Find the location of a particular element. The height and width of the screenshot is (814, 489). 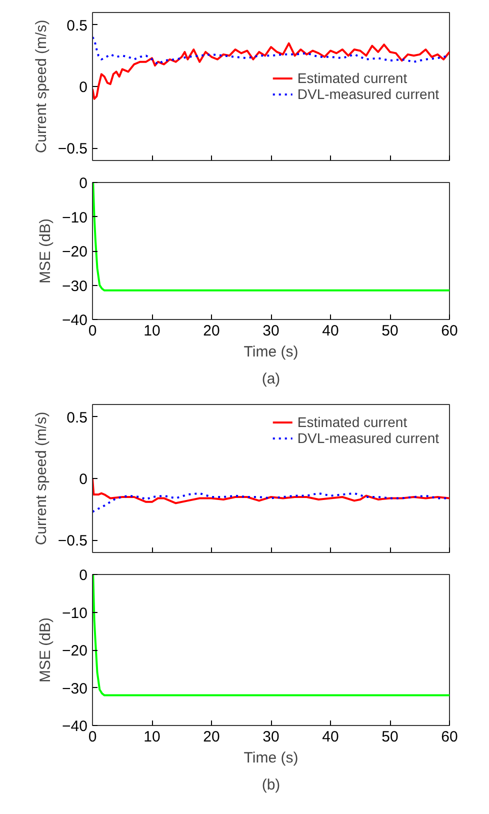

text: (a) is located at coordinates (271, 379).